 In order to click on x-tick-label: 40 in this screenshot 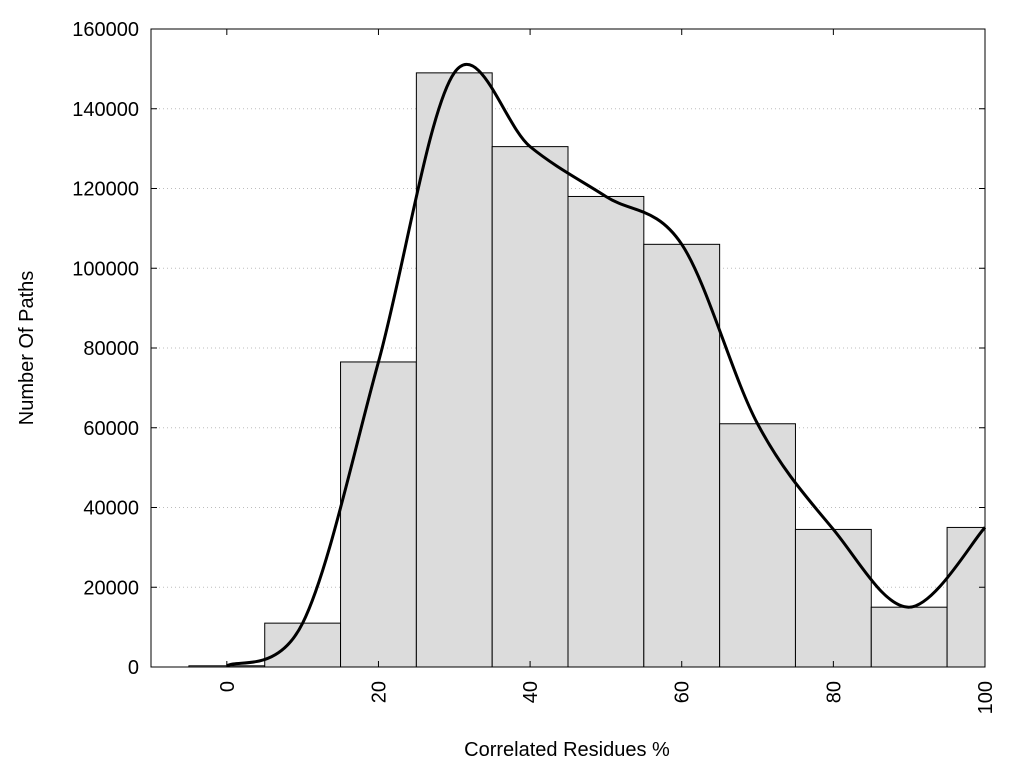, I will do `click(531, 692)`.